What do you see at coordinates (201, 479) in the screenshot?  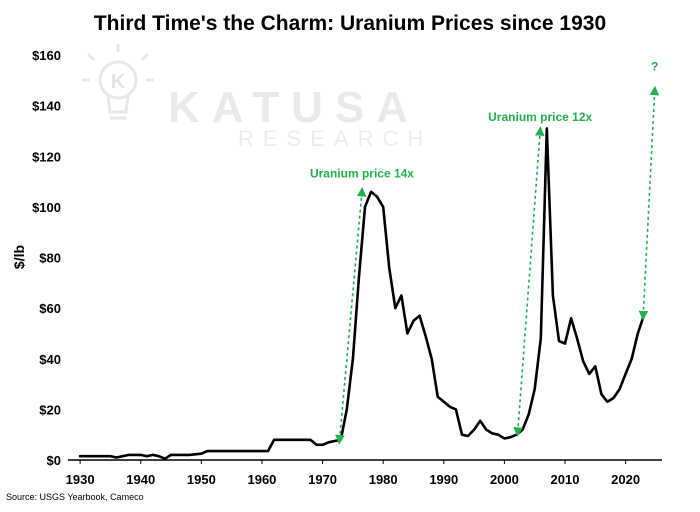 I see `x-tick-label: 1950` at bounding box center [201, 479].